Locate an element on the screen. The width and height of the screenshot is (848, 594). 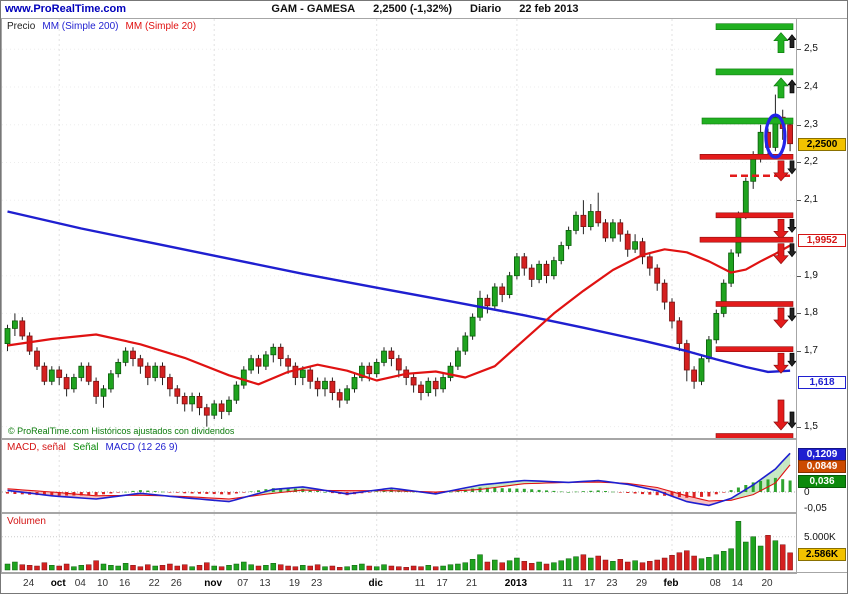
macd-axis-tick: -0,05 is located at coordinates (815, 508).